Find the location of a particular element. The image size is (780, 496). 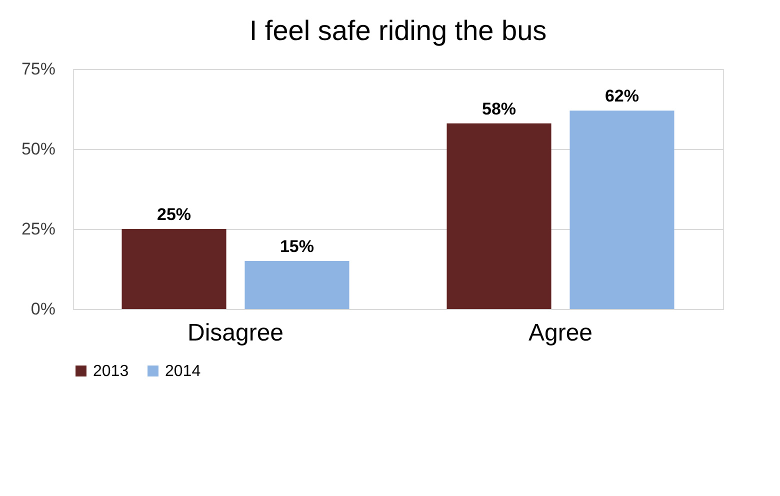

data-label: 62% is located at coordinates (621, 96).